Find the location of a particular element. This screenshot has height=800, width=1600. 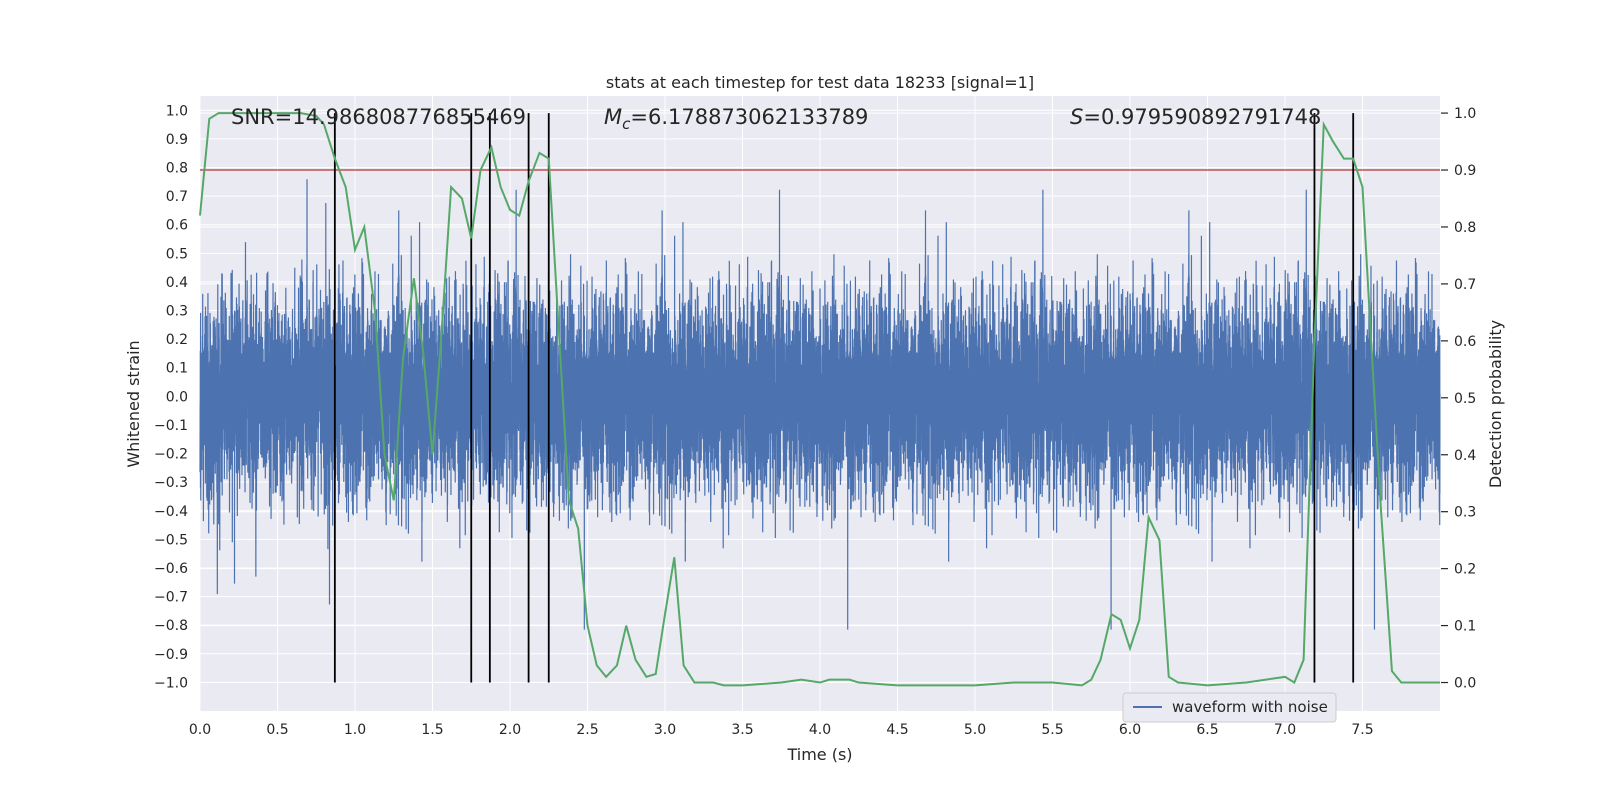

y2-tick-label: 1.0 is located at coordinates (1465, 114).